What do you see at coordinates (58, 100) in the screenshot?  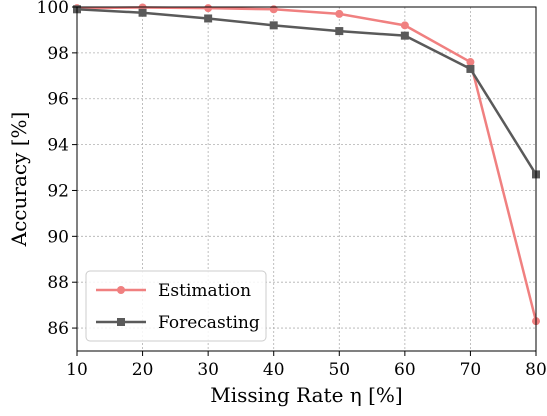 I see `y-tick-label: 96` at bounding box center [58, 100].